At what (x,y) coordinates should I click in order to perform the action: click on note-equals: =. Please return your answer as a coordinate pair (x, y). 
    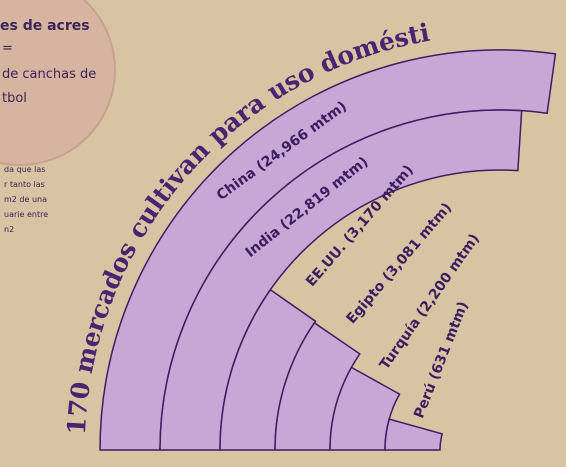
    Looking at the image, I should click on (7, 48).